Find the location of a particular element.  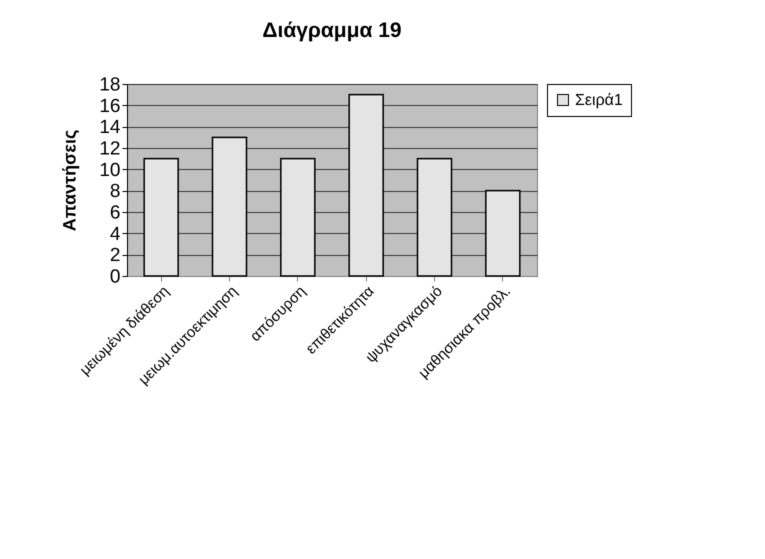

y-tick-label: 10 is located at coordinates (109, 170).